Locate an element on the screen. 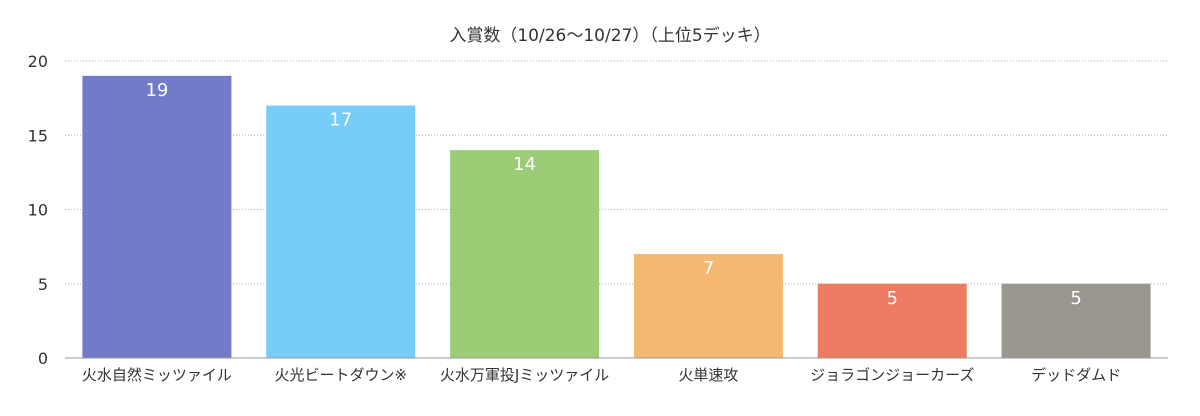  x-tick-label: 火単速攻 is located at coordinates (708, 375).